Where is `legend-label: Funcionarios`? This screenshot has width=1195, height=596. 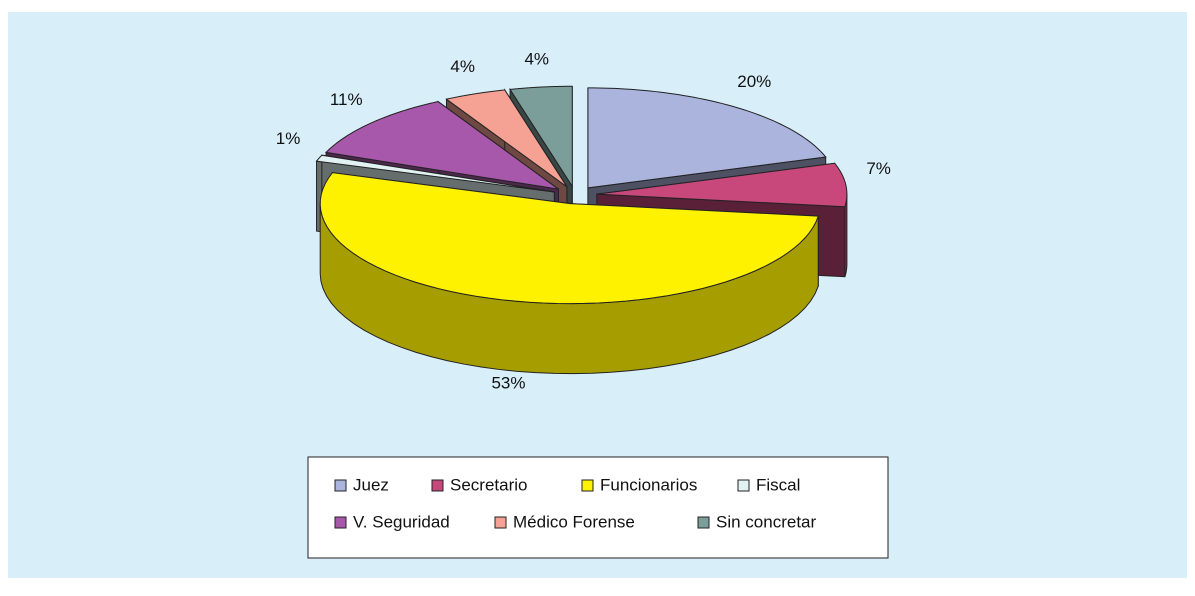 legend-label: Funcionarios is located at coordinates (648, 484).